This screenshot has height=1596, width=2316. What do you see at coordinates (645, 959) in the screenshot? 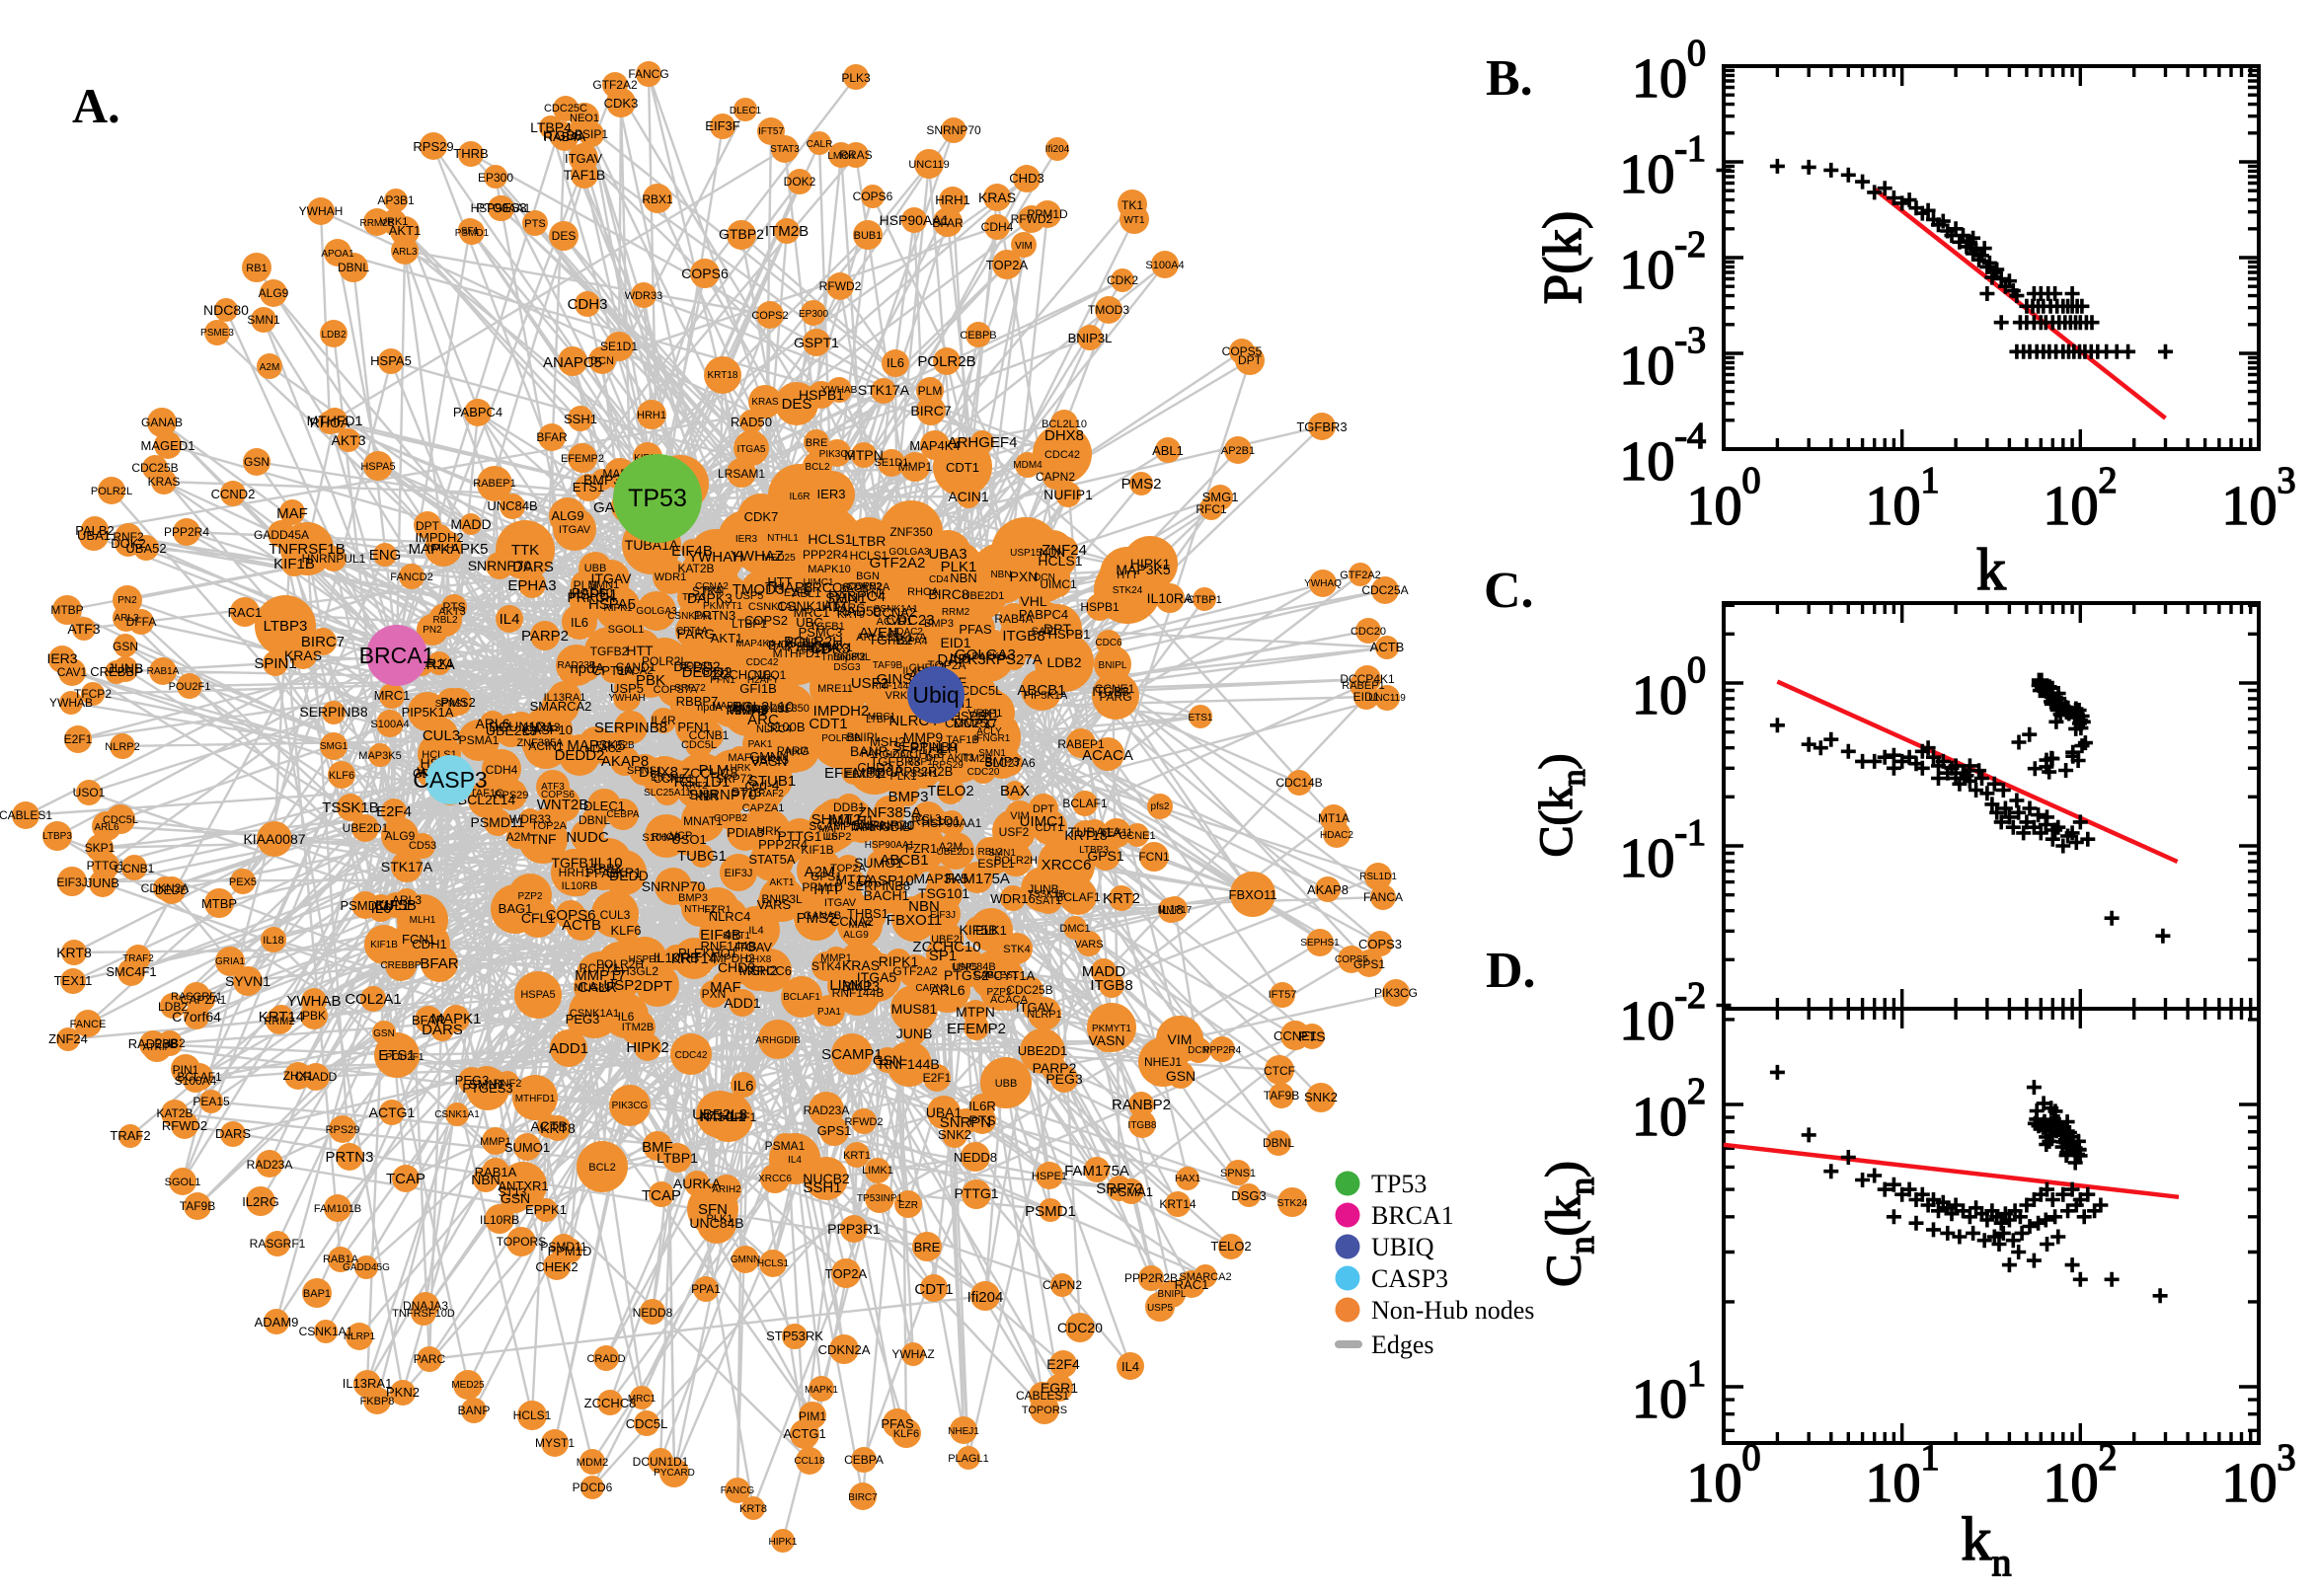
I see `svg-text: HSPE1` at bounding box center [645, 959].